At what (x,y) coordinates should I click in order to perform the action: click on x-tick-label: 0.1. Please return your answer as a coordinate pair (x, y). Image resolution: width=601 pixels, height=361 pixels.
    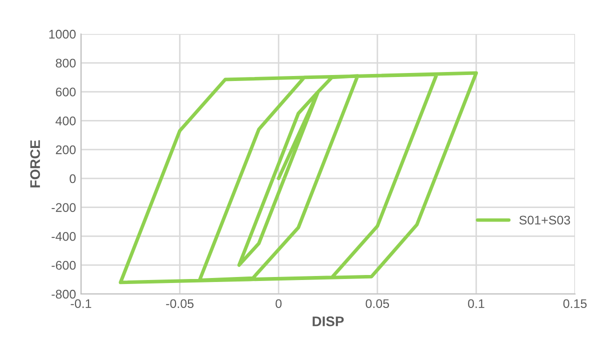
    Looking at the image, I should click on (476, 303).